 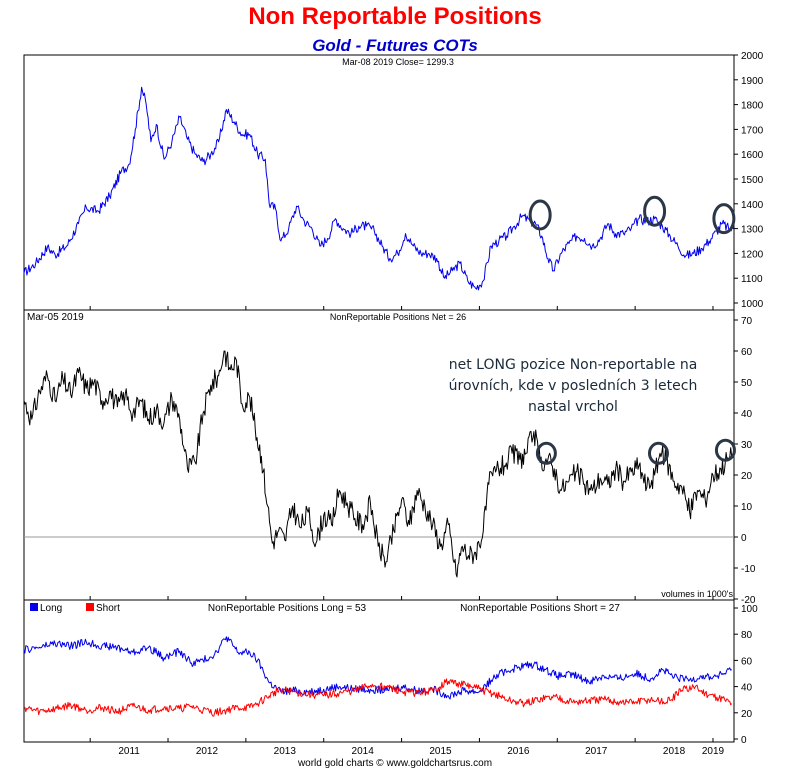 I want to click on net-y-tick-label: 20, so click(x=747, y=476).